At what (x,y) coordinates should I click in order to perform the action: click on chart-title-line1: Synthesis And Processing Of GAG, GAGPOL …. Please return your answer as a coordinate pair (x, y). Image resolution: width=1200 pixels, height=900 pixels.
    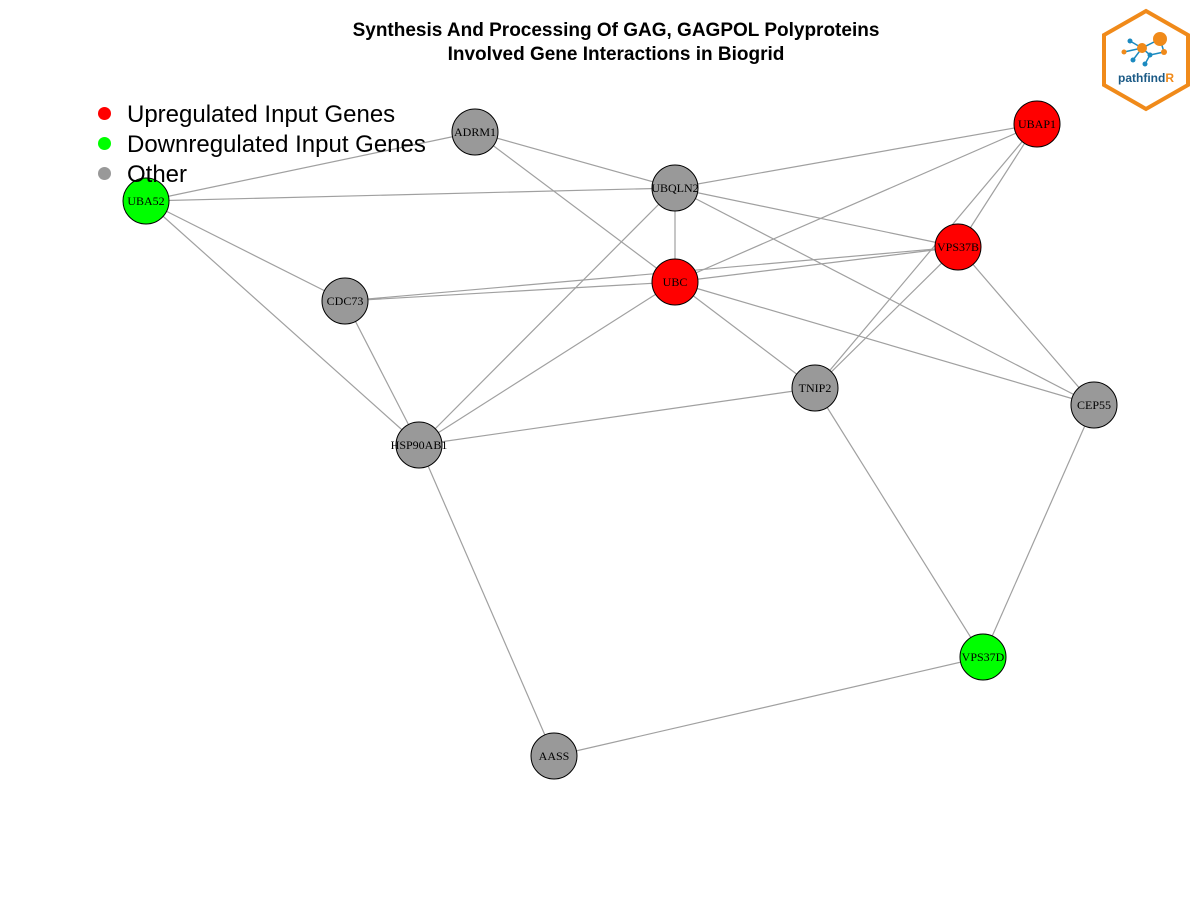
    Looking at the image, I should click on (616, 30).